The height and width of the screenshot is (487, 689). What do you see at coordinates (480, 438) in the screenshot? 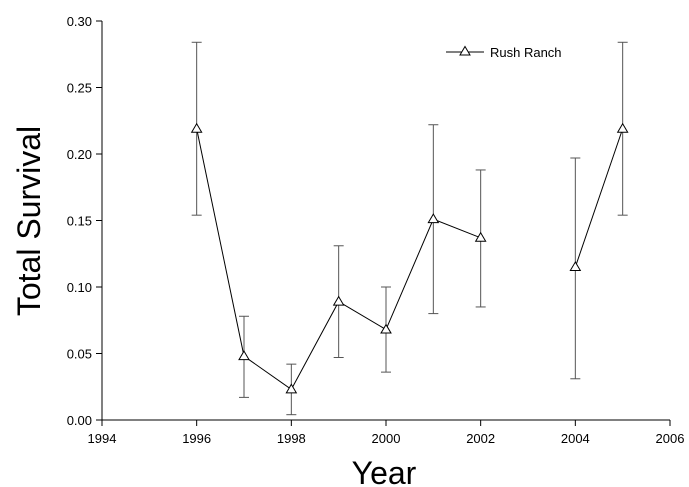
I see `x-tick-label: 2002` at bounding box center [480, 438].